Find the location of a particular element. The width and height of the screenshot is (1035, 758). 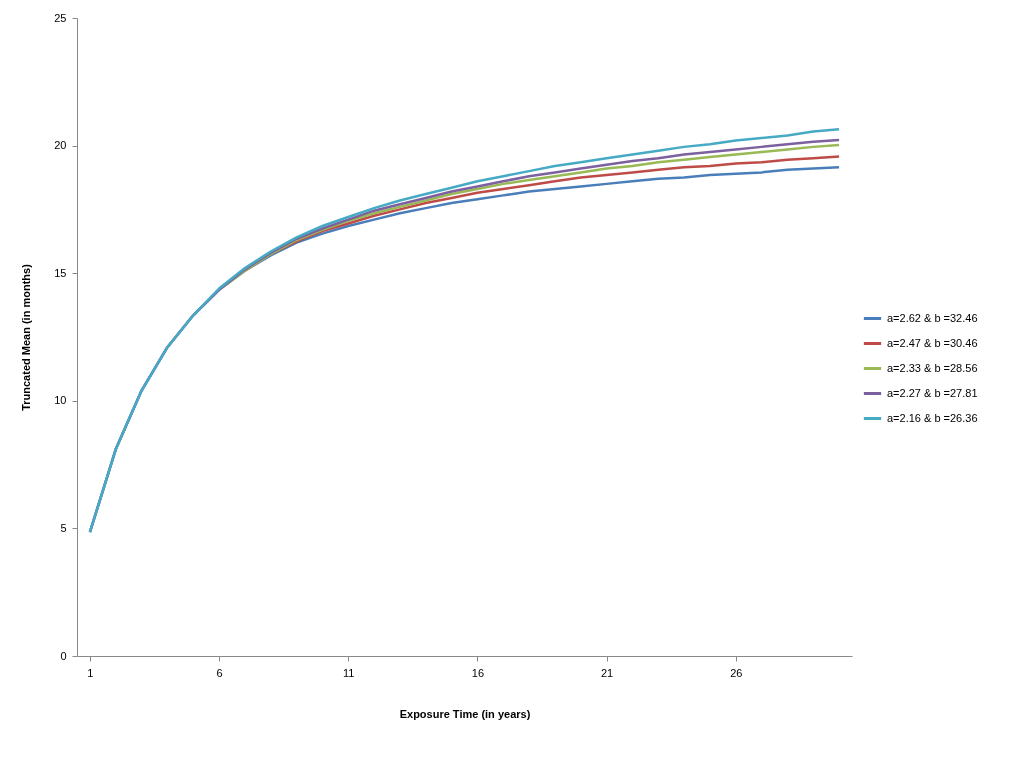

x-tick-label: 16 is located at coordinates (478, 672).